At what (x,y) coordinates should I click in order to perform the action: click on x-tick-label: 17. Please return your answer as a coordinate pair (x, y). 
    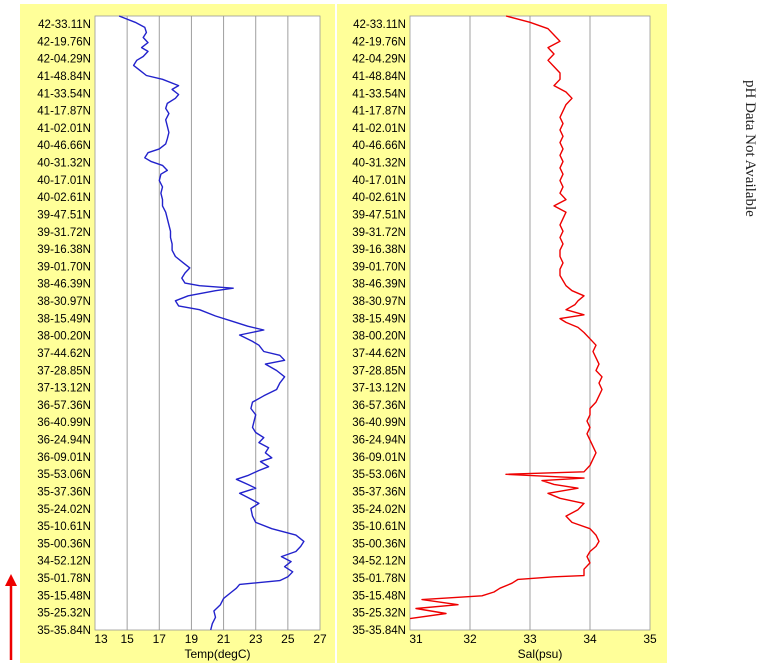
    Looking at the image, I should click on (160, 639).